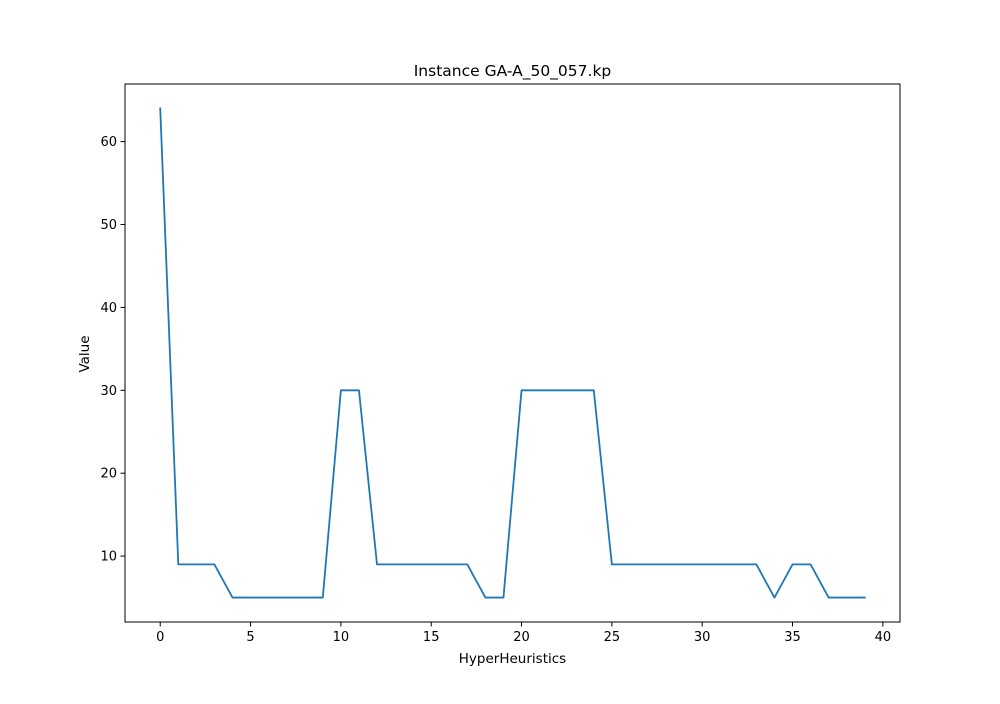  I want to click on x-tick-label: 25, so click(612, 637).